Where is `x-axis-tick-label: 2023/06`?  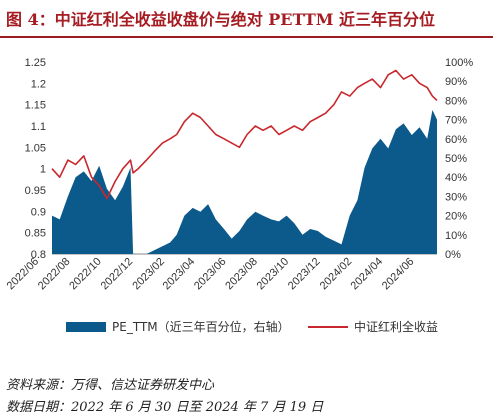
x-axis-tick-label: 2023/06 is located at coordinates (210, 274).